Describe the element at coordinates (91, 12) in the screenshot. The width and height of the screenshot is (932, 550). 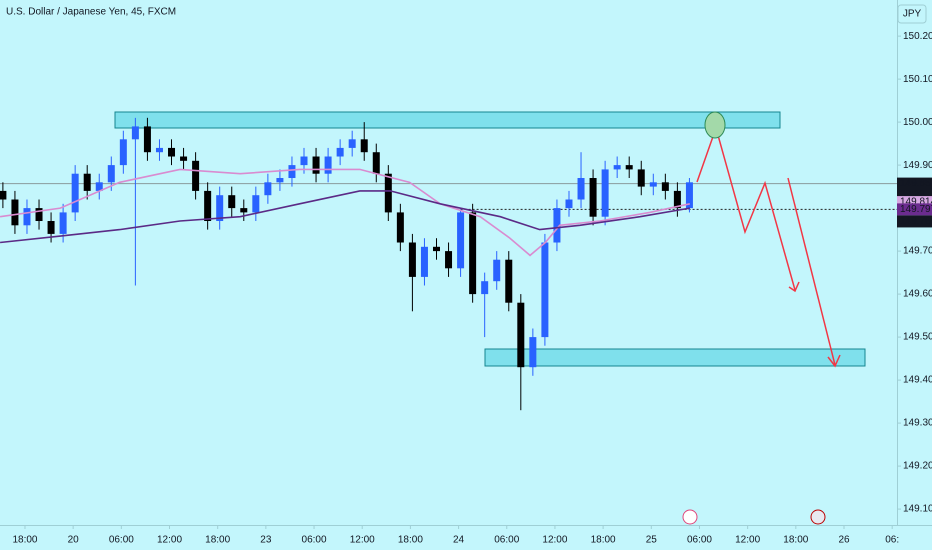
I see `chart-title: U.S. Dollar / Japanese Yen, 45, FXCM` at that location.